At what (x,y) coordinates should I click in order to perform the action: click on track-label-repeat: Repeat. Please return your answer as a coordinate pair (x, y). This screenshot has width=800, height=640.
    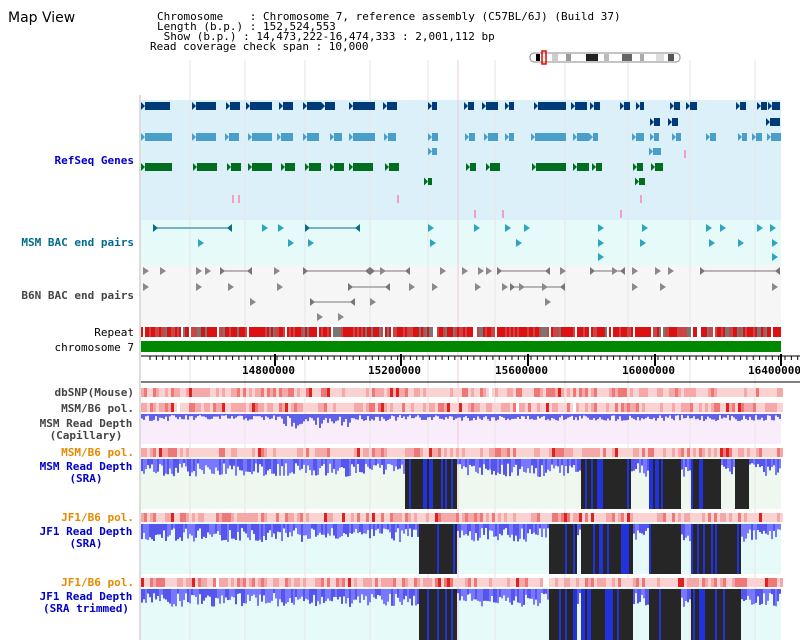
    Looking at the image, I should click on (114, 332).